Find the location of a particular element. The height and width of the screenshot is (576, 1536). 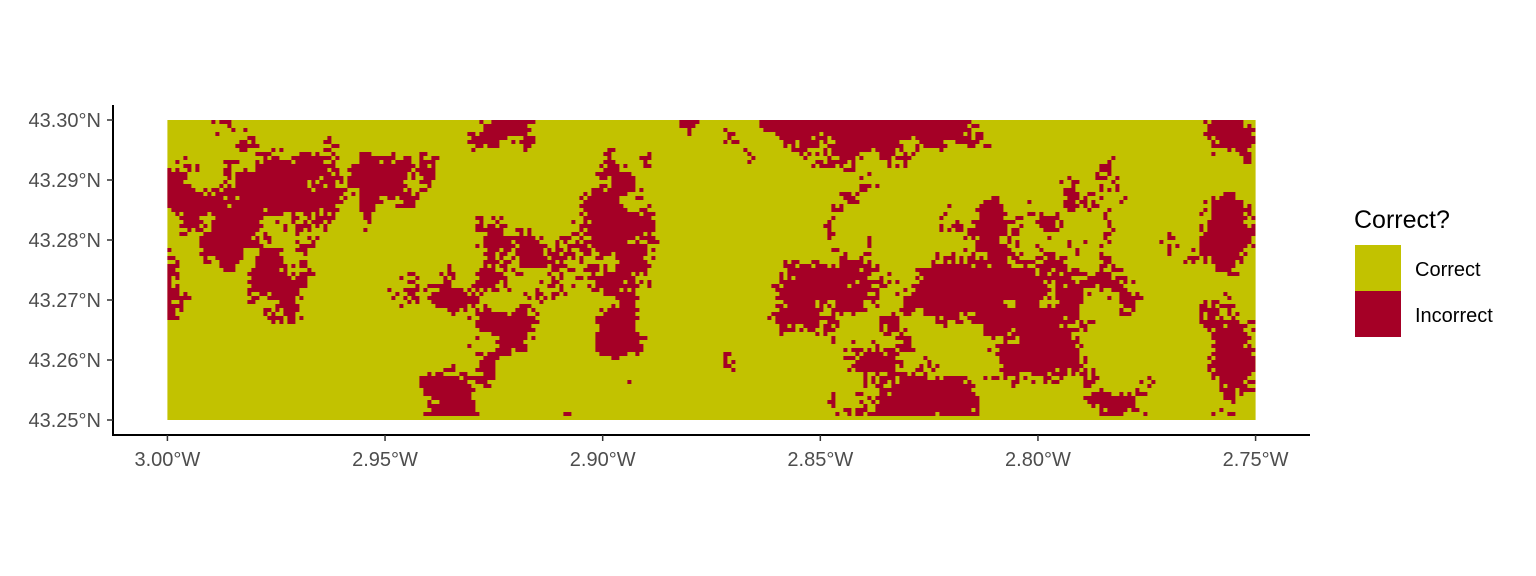

legend-swatch-correct is located at coordinates (1378, 268).